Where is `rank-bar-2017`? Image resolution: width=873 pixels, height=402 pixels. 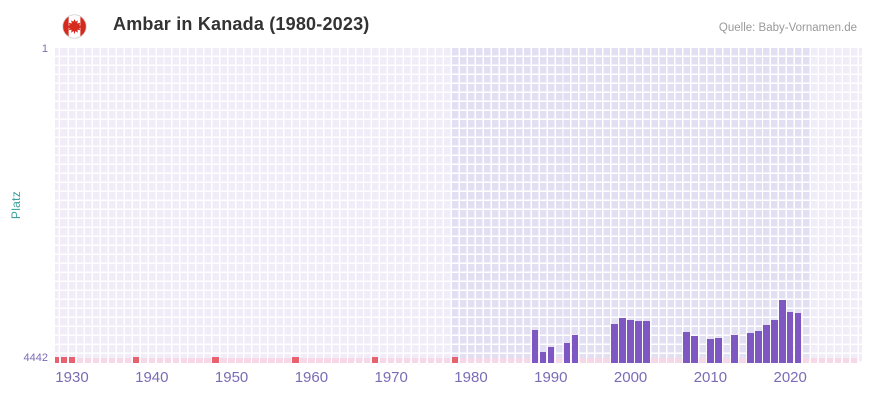
rank-bar-2017 is located at coordinates (766, 343).